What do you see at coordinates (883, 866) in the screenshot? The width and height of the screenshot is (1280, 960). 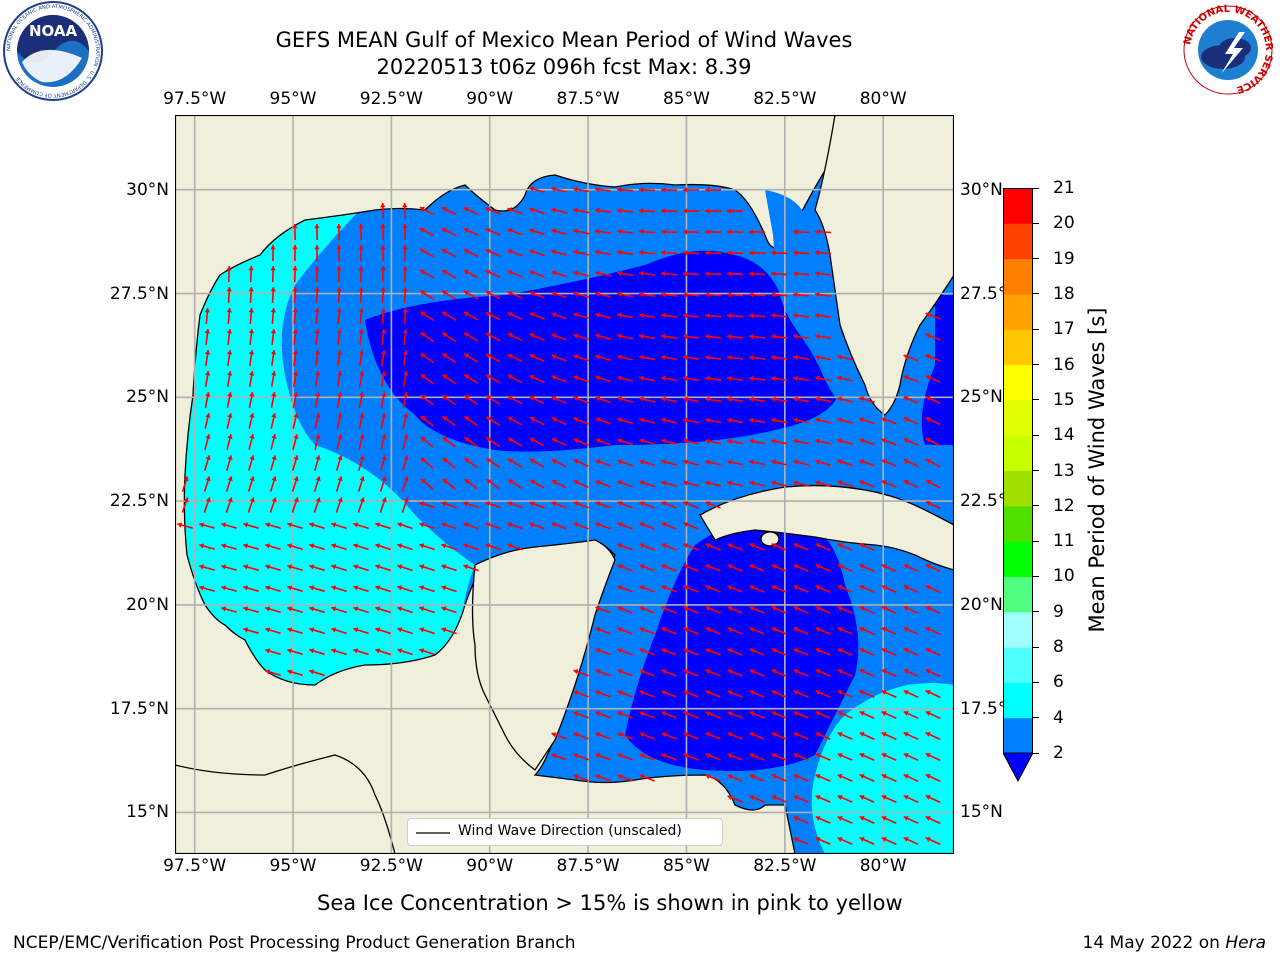 I see `lon-tick-bottom: 80°W` at bounding box center [883, 866].